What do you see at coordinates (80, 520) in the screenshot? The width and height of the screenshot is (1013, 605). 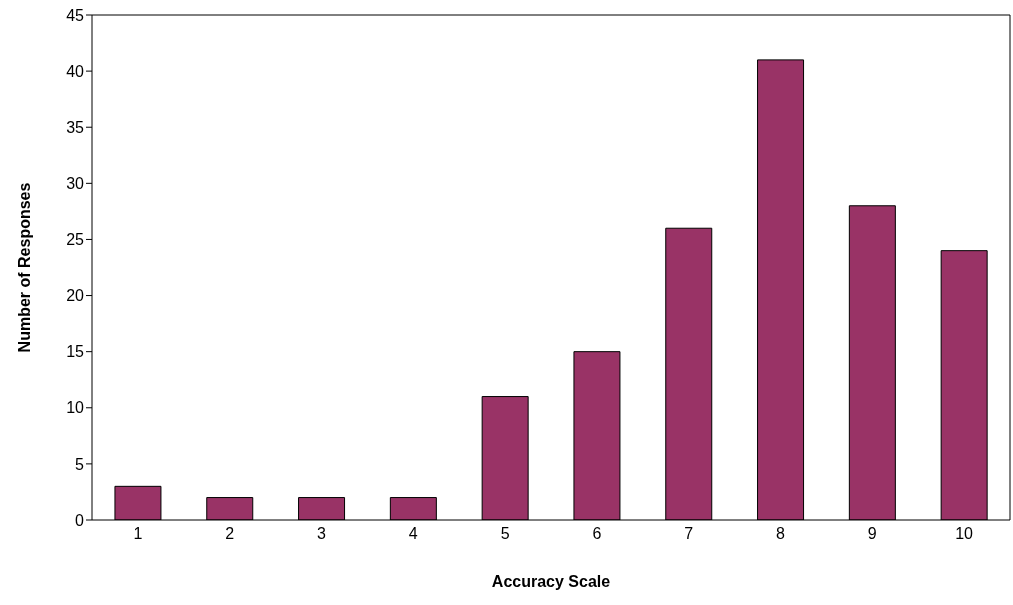 I see `y-tick-label: 0` at bounding box center [80, 520].